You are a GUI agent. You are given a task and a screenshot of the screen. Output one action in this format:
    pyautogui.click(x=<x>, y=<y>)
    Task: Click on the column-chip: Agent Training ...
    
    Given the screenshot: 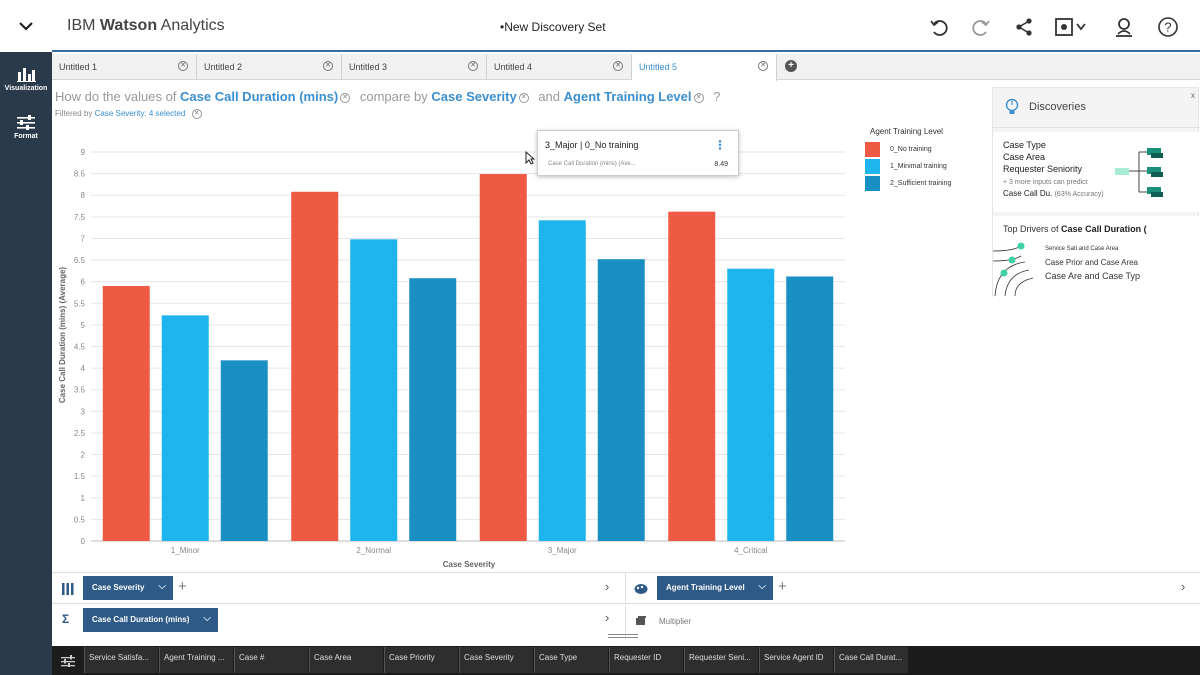 What is the action you would take?
    pyautogui.click(x=196, y=660)
    